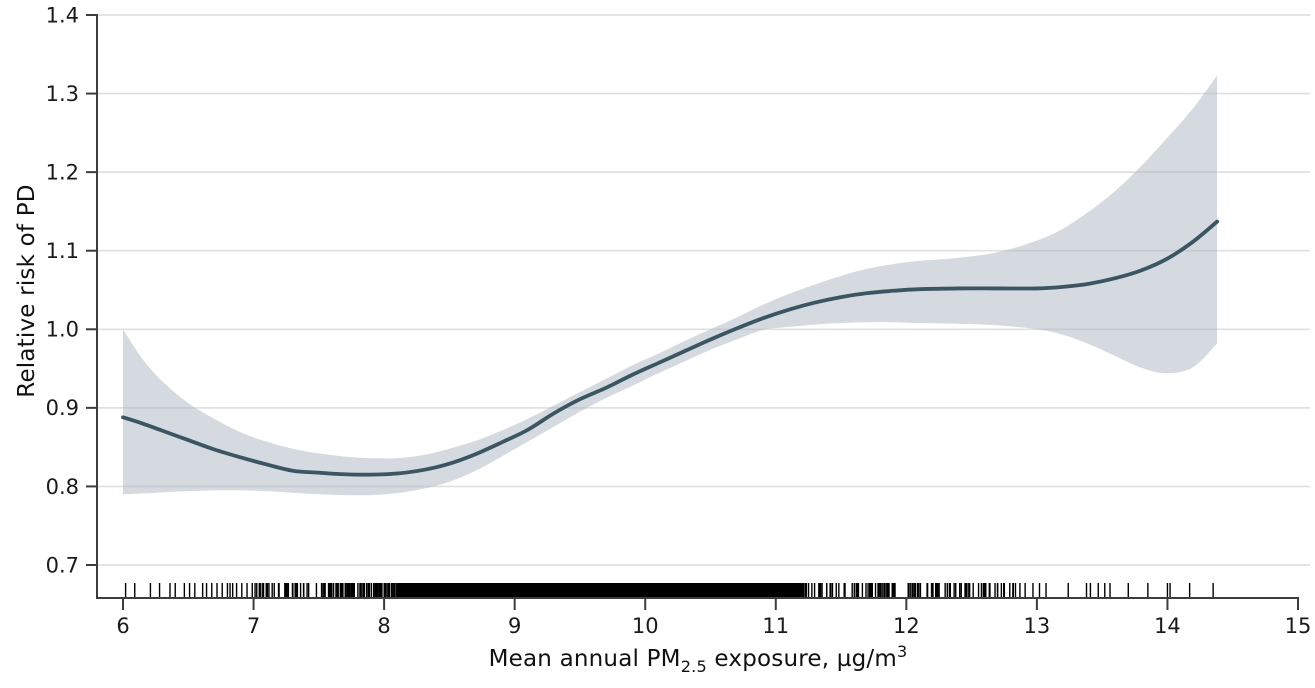  What do you see at coordinates (122, 626) in the screenshot?
I see `x-tick-label: 6` at bounding box center [122, 626].